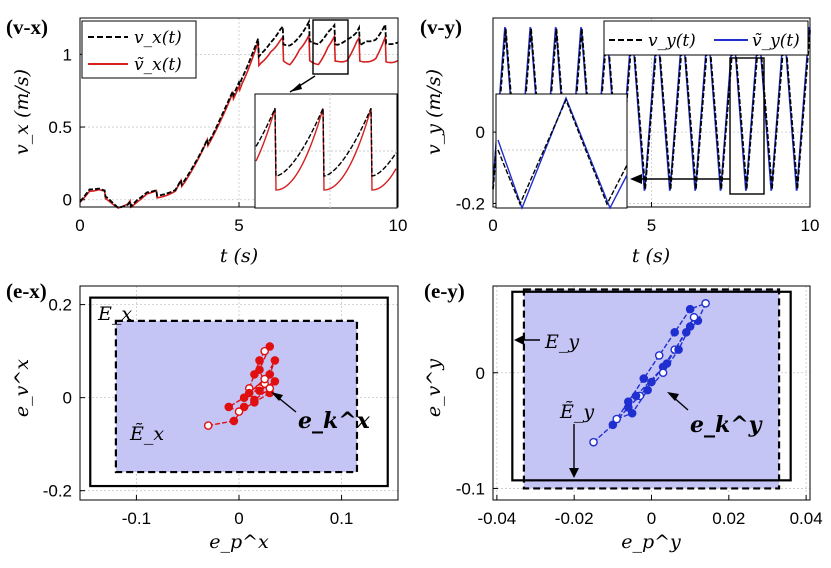  I want to click on vy-xtick-label: 0, so click(492, 225).